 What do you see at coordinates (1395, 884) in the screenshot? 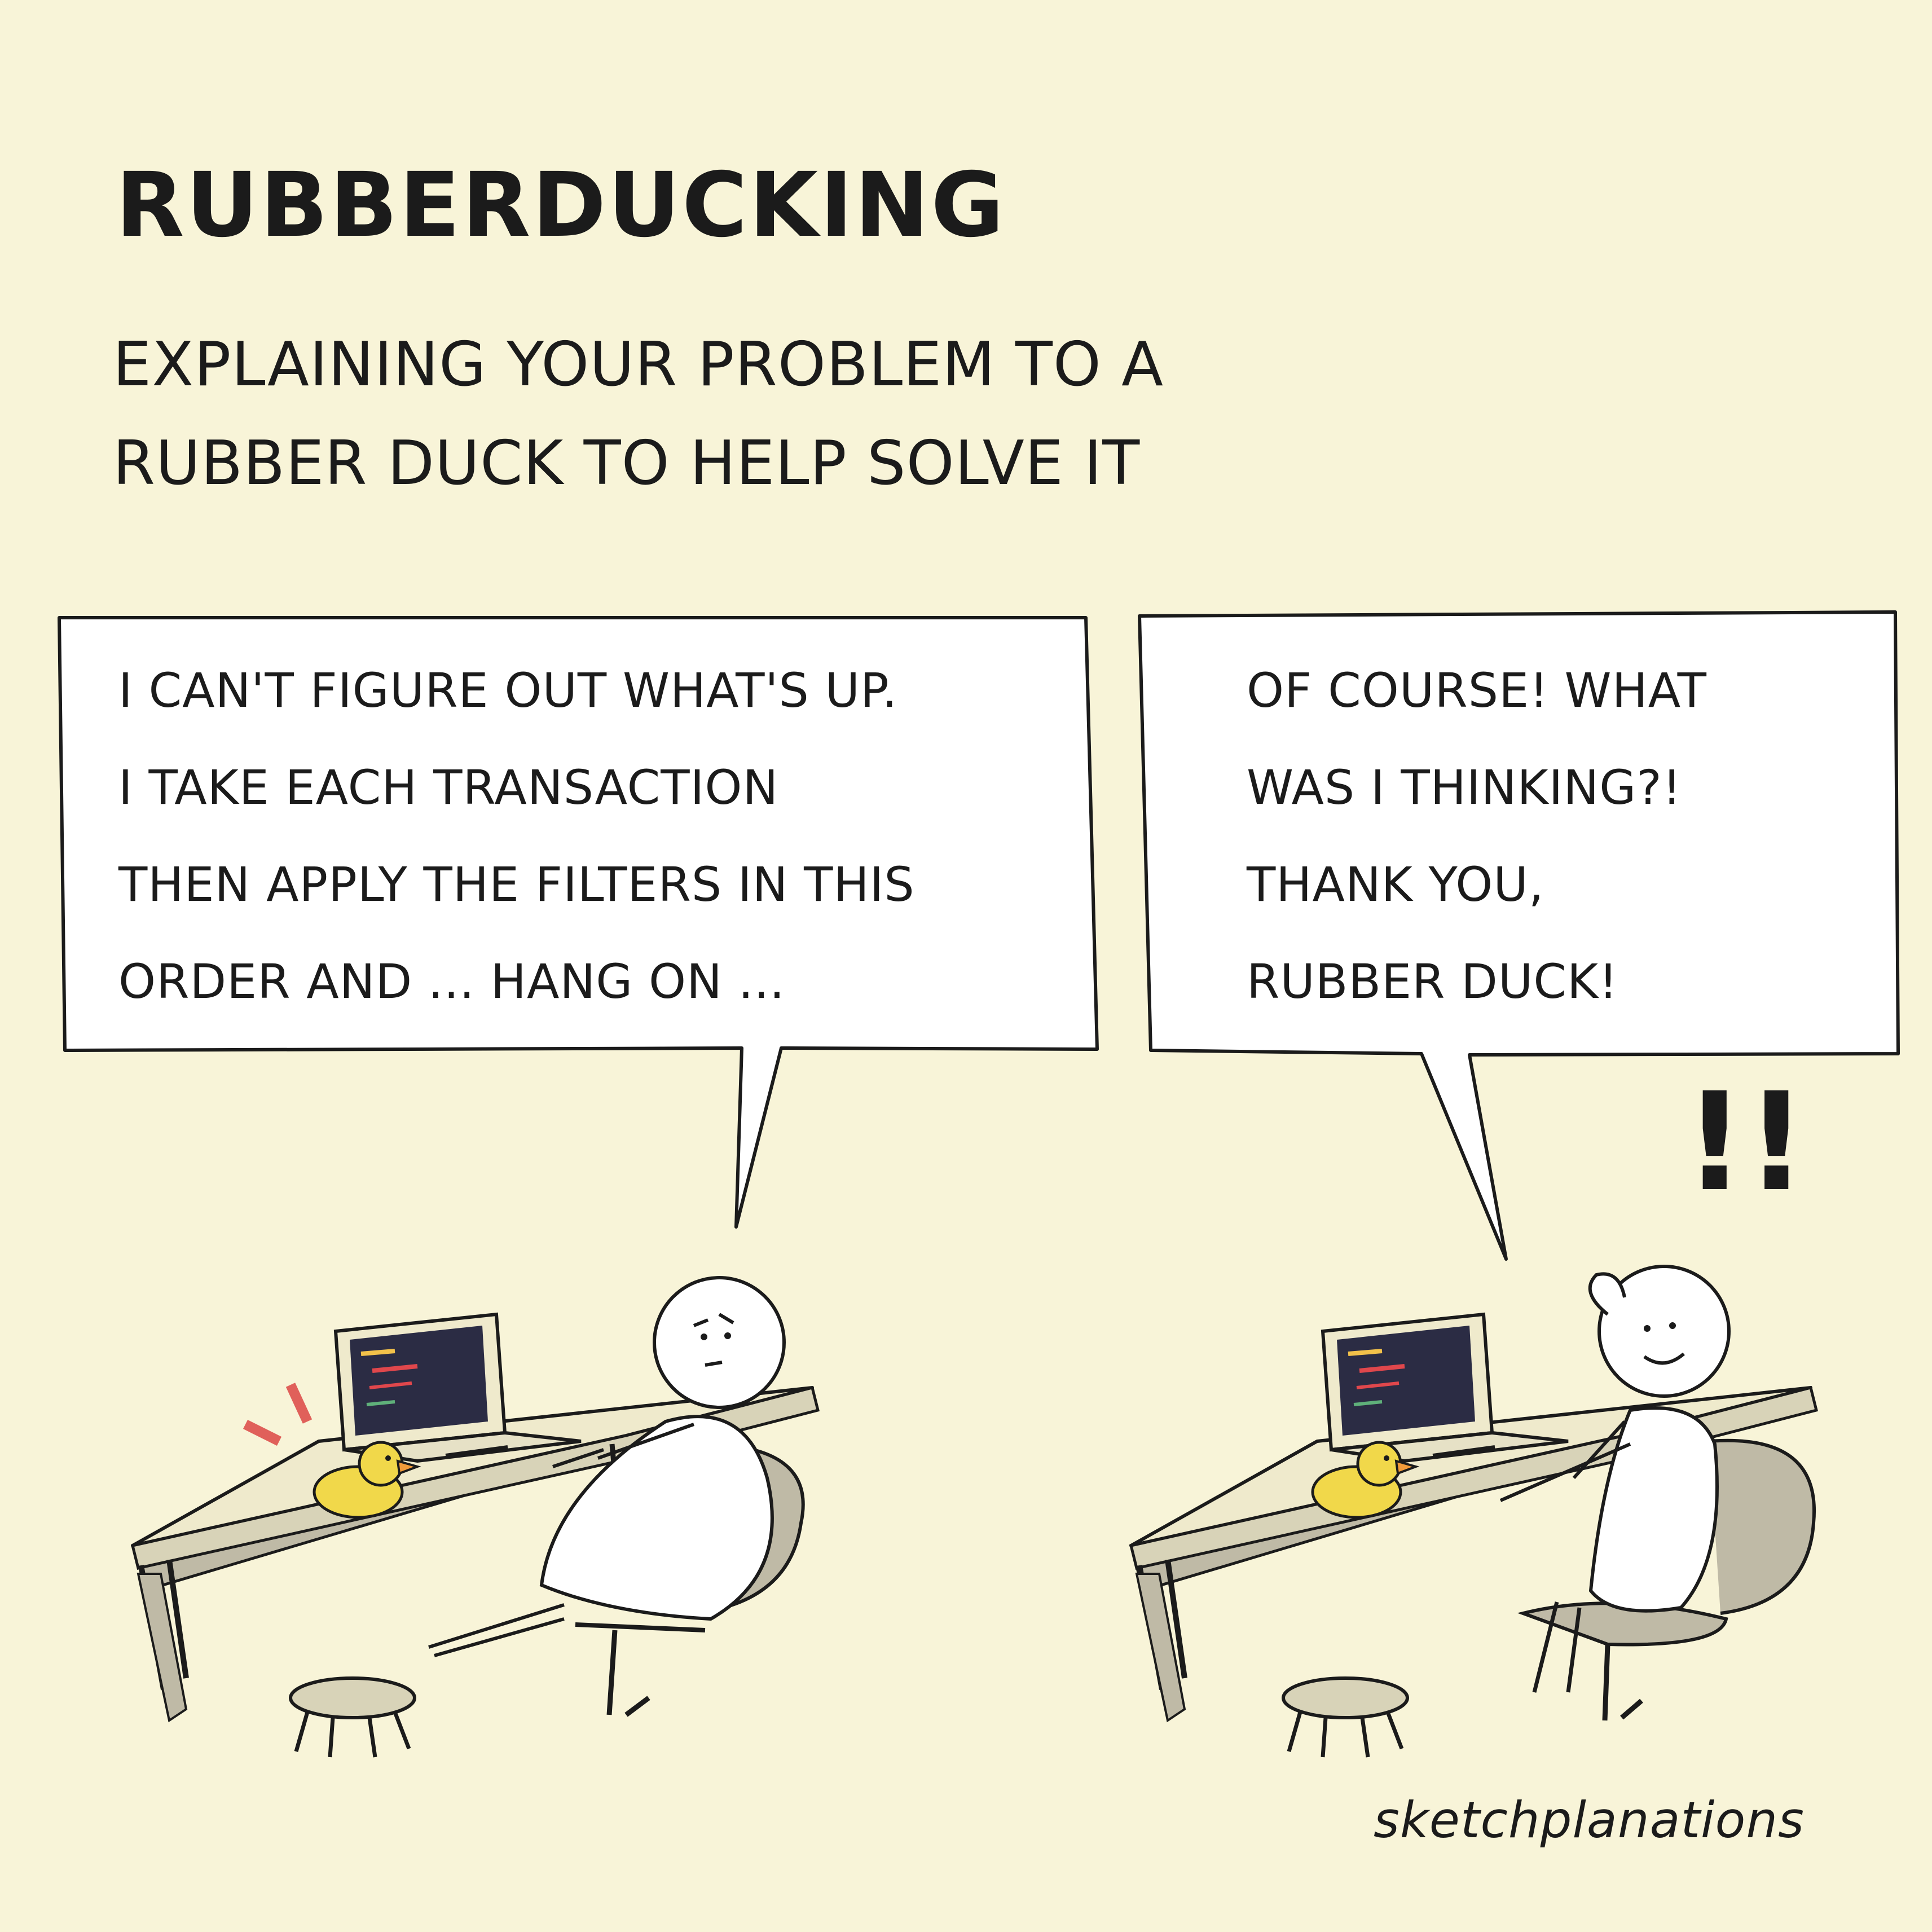
I see `speech-right-line-3: THANK YOU,` at bounding box center [1395, 884].